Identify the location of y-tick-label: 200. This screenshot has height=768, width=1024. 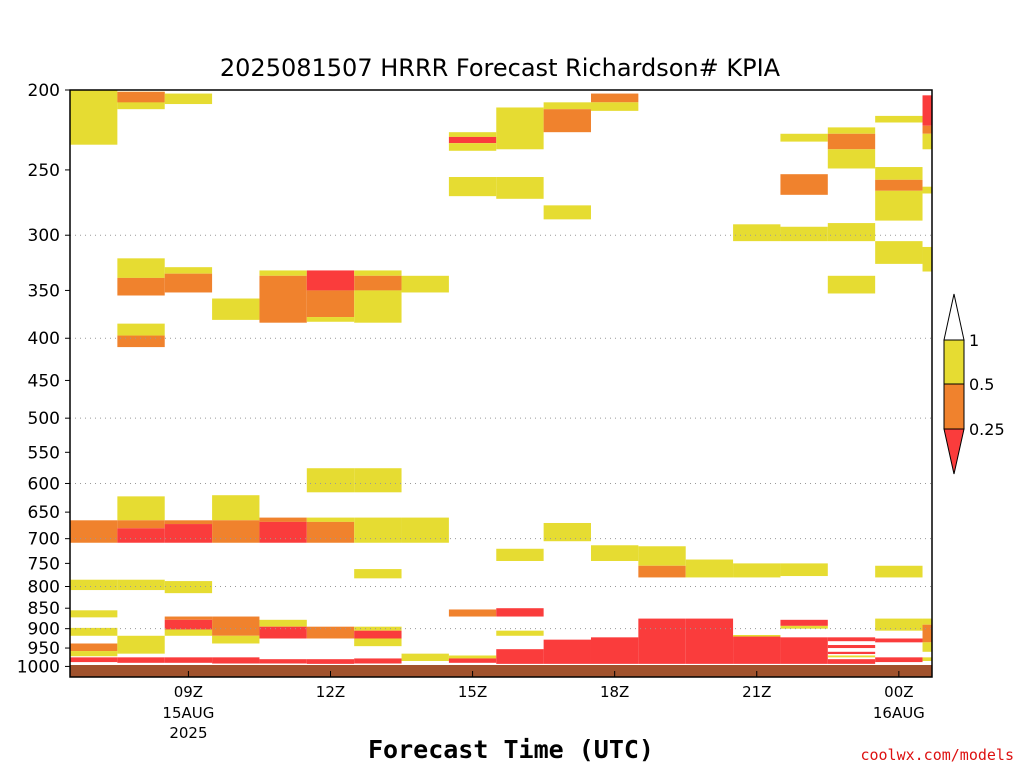
(44, 91).